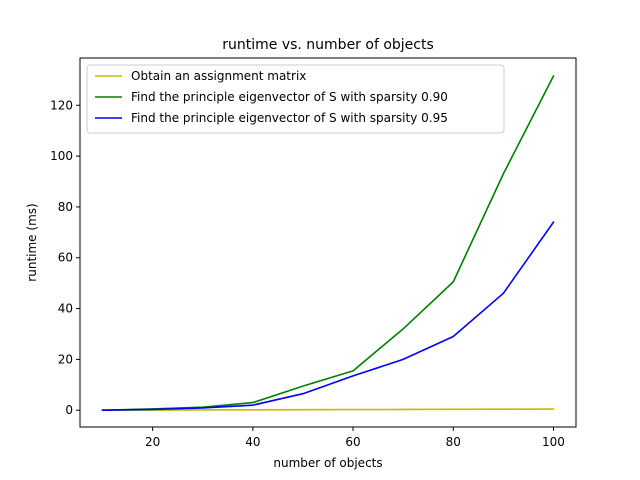 The height and width of the screenshot is (480, 640). Describe the element at coordinates (553, 442) in the screenshot. I see `x-tick-label: 100` at that location.